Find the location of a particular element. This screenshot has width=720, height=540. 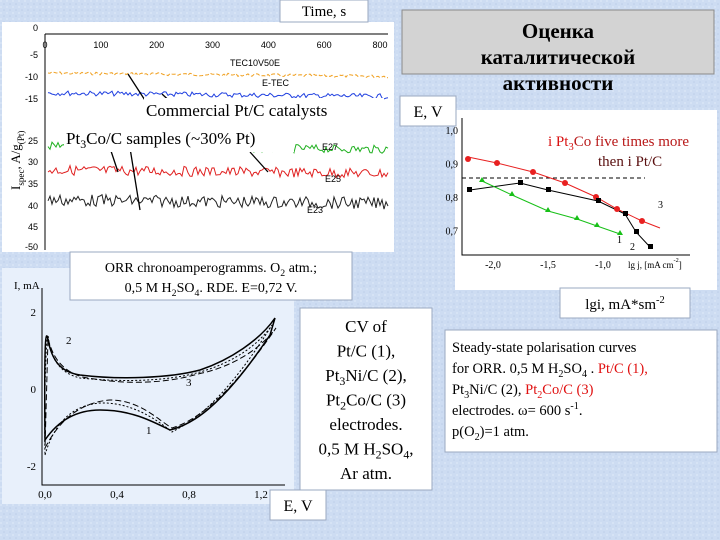

caption-line: CV of is located at coordinates (366, 326).